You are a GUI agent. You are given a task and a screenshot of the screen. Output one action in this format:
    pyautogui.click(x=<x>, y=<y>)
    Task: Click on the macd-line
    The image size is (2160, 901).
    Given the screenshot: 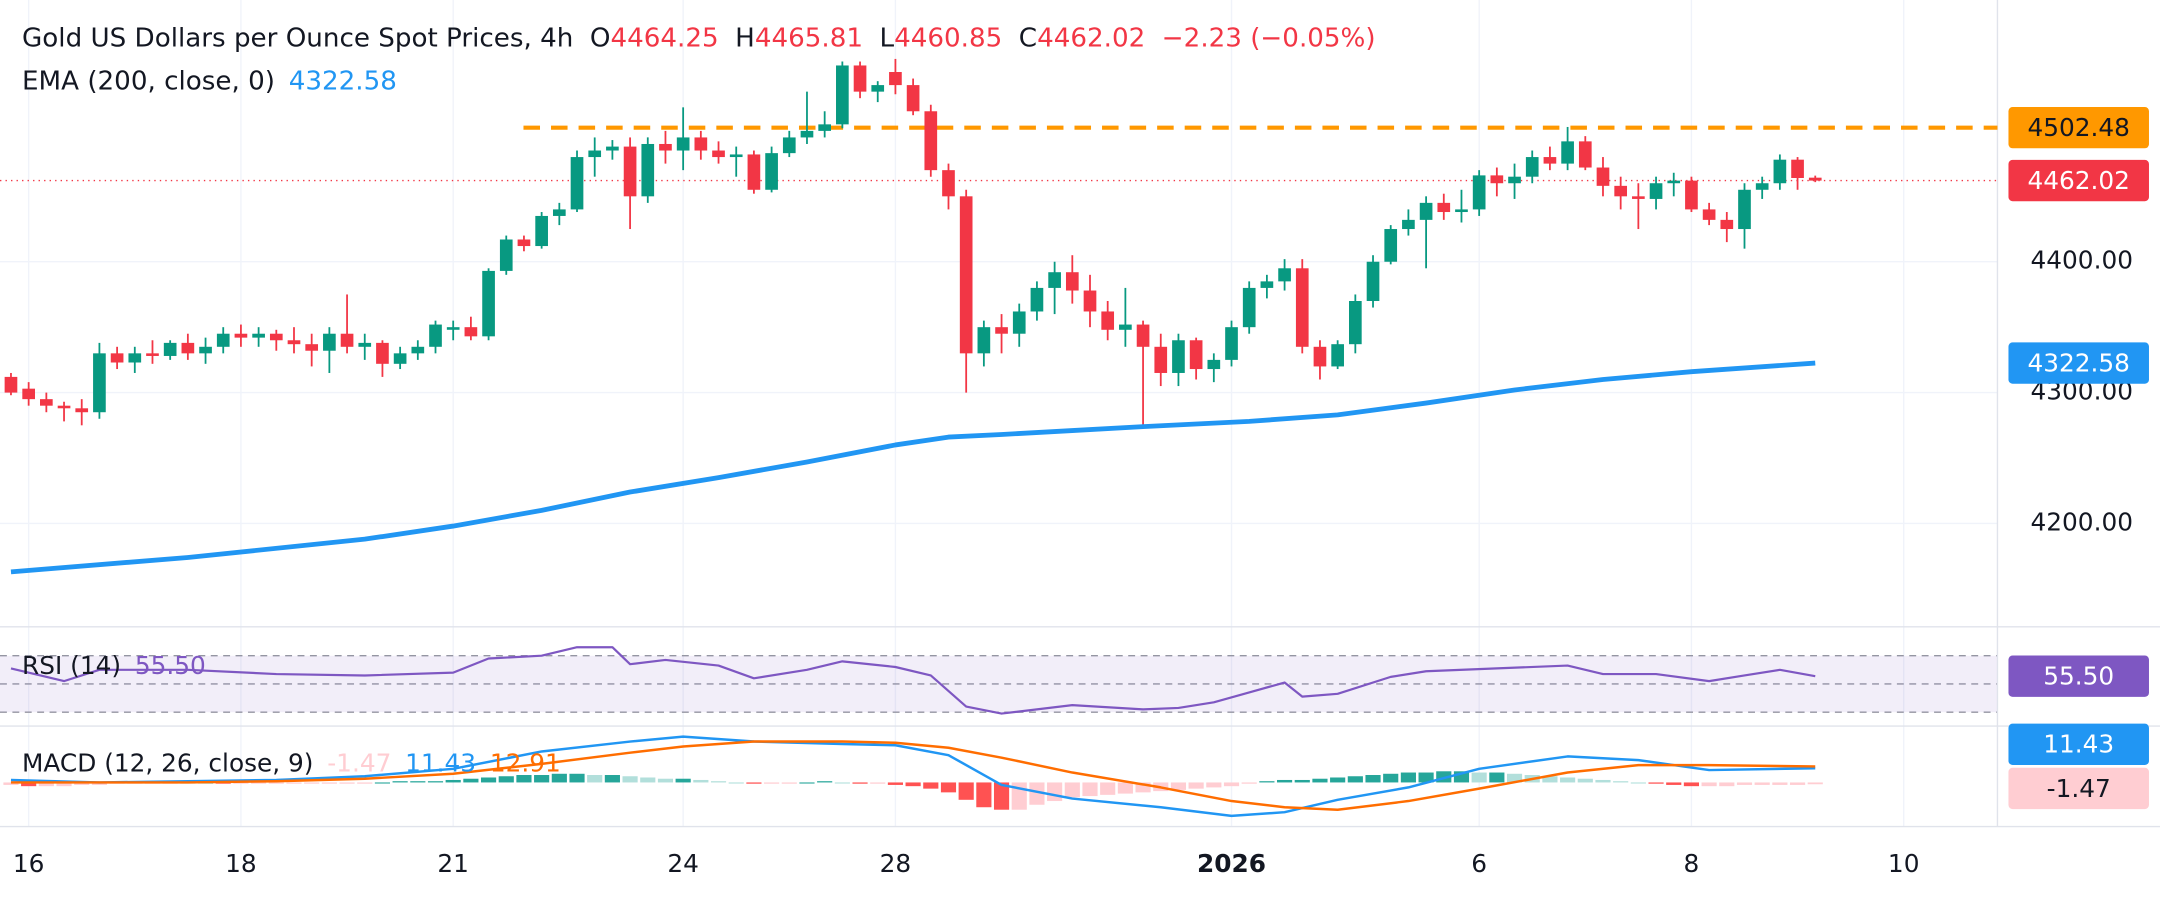 What is the action you would take?
    pyautogui.click(x=913, y=776)
    